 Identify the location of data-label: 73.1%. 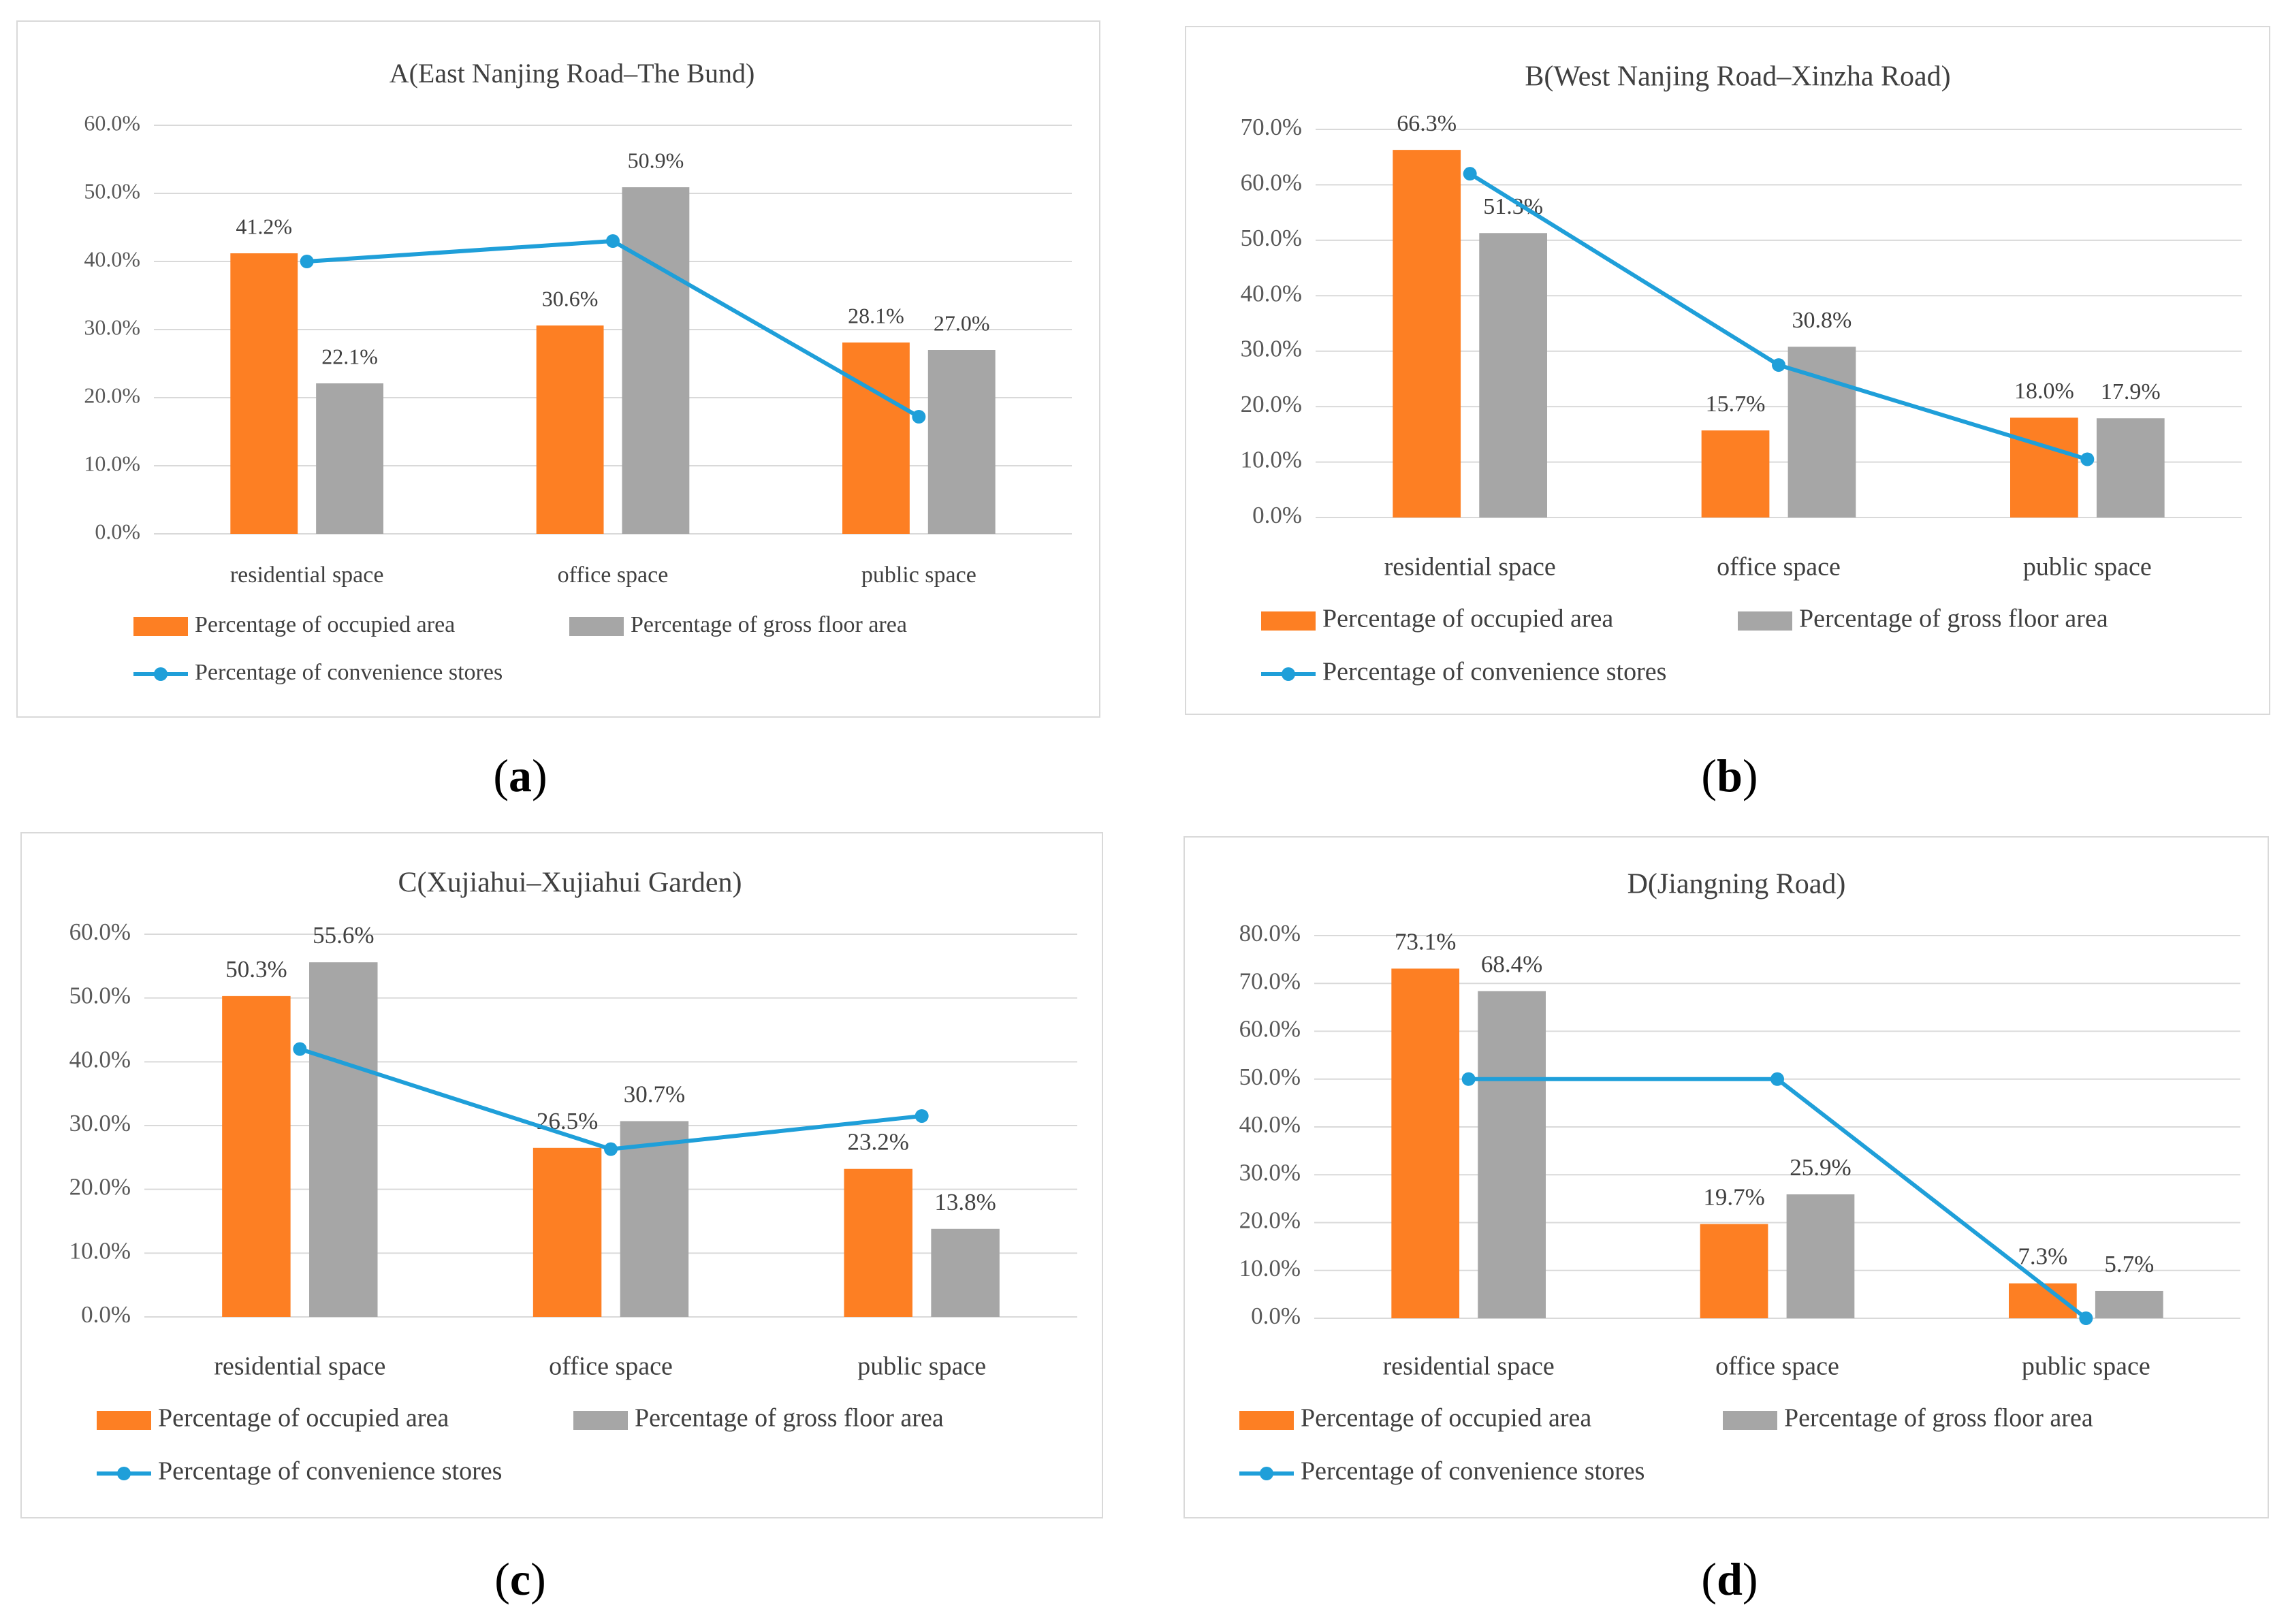
(1425, 942).